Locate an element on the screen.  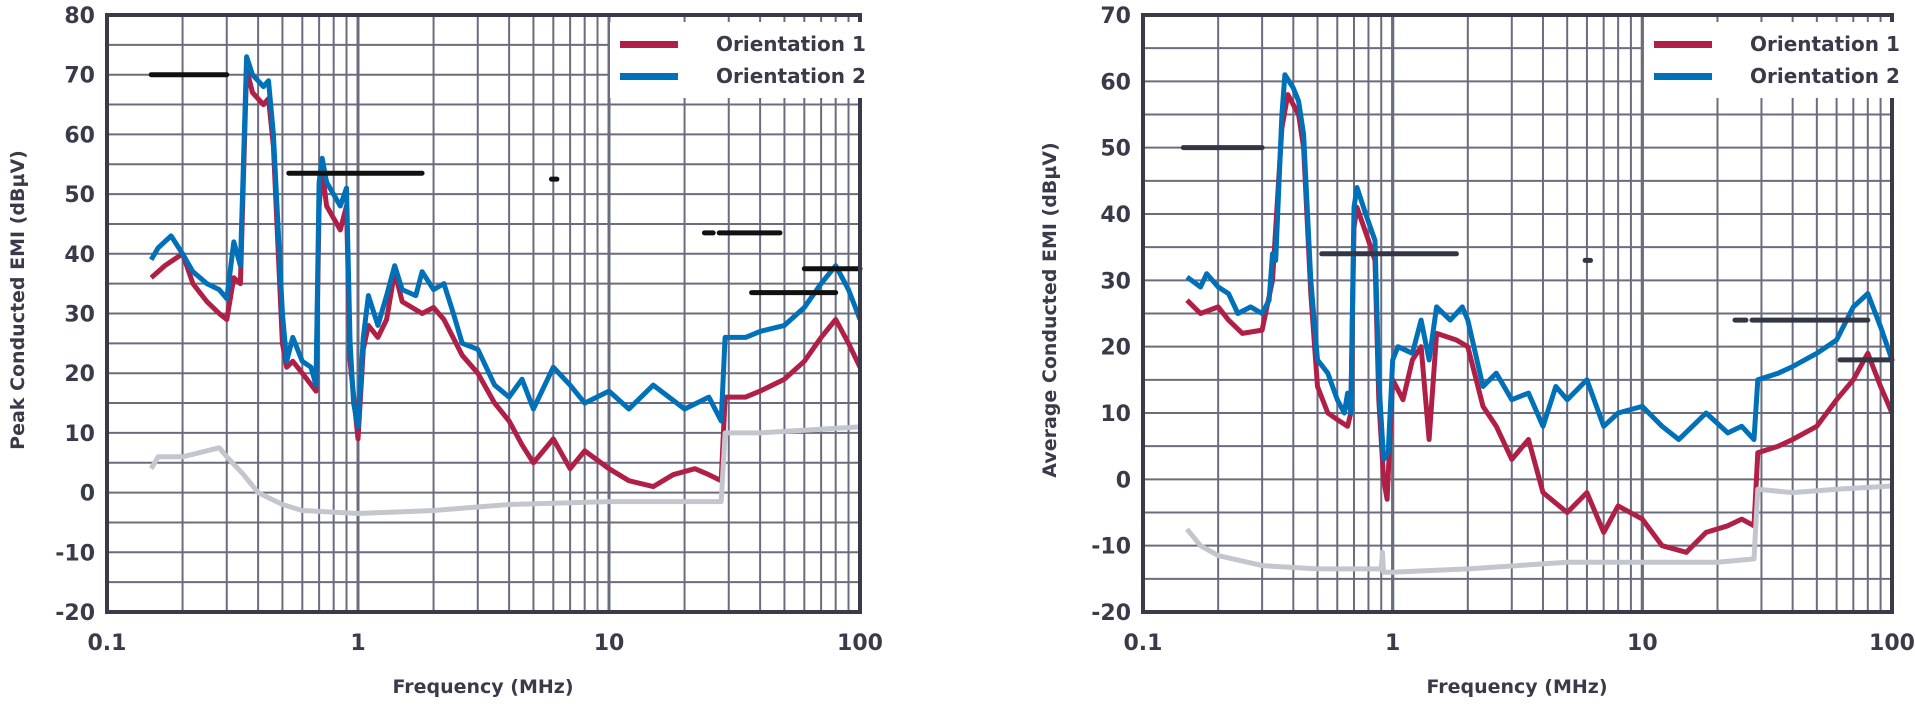
y-axis-title: Average Conducted EMI (dBµV) is located at coordinates (1050, 310).